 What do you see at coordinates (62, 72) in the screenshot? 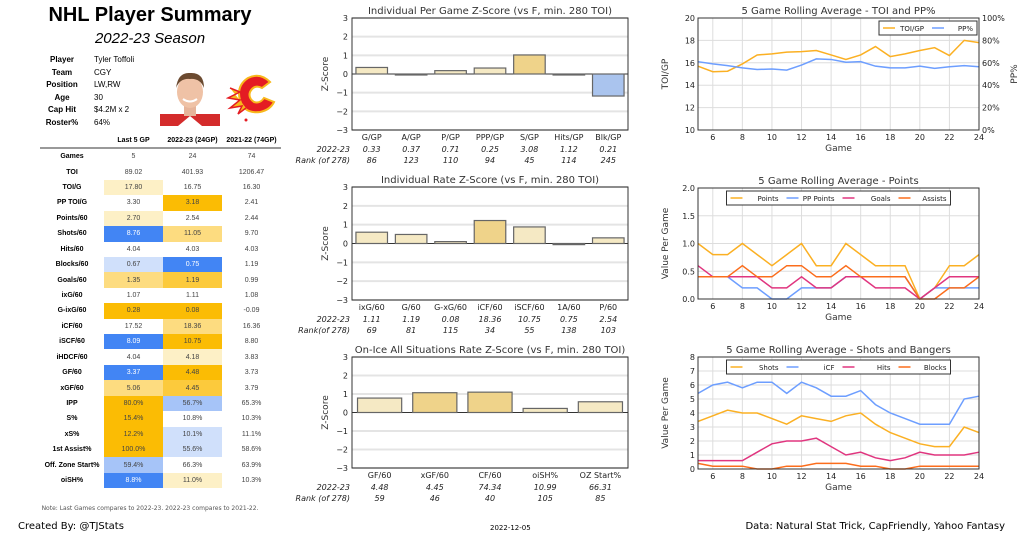
I see `info-label: Team` at bounding box center [62, 72].